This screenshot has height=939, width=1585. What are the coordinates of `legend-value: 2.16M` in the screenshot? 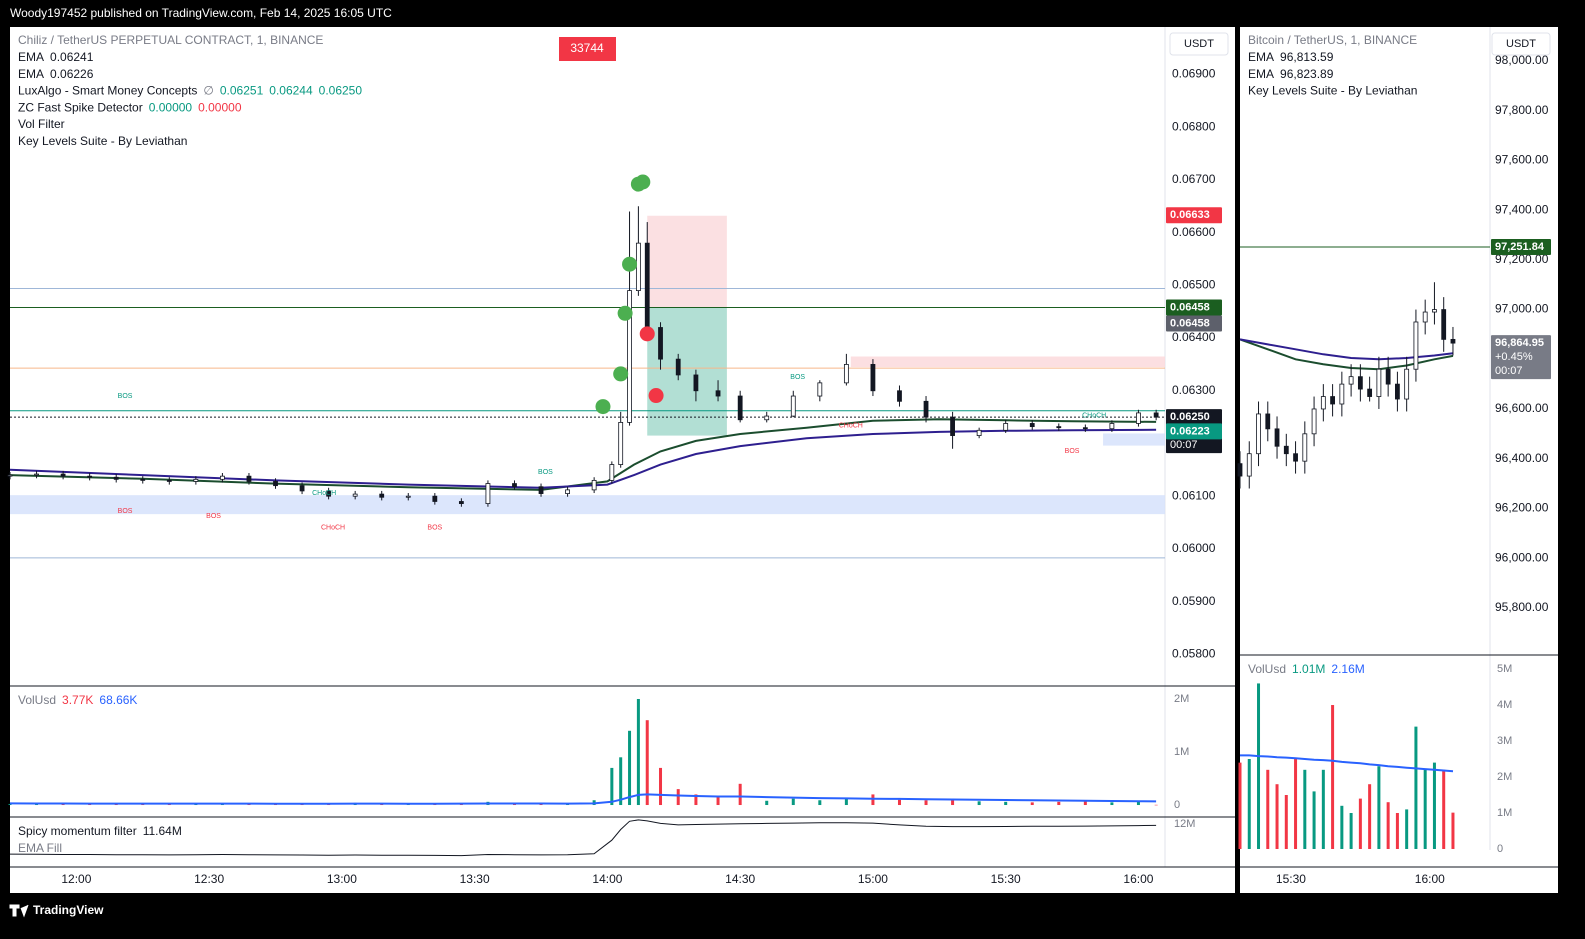 It's located at (1347, 669).